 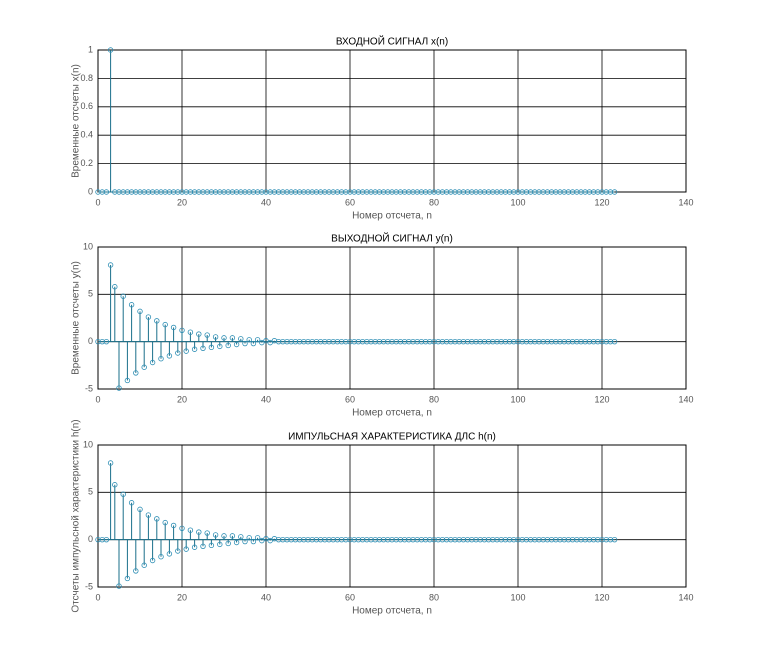 I want to click on y-tick-label: 10, so click(x=88, y=246).